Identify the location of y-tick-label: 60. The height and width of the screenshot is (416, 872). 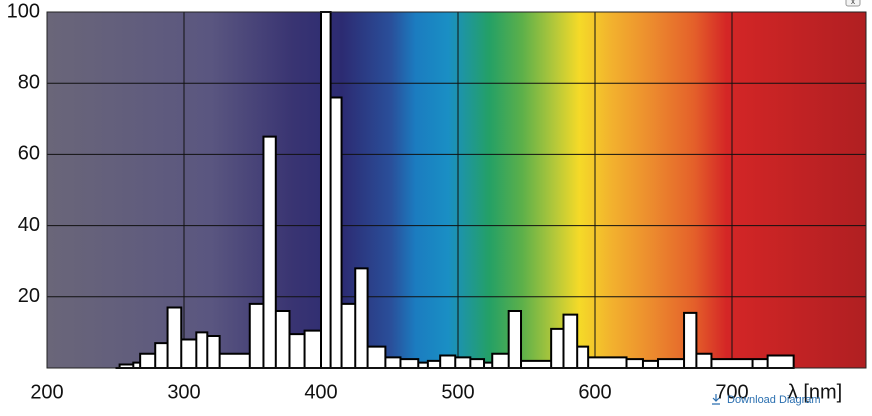
(29, 154).